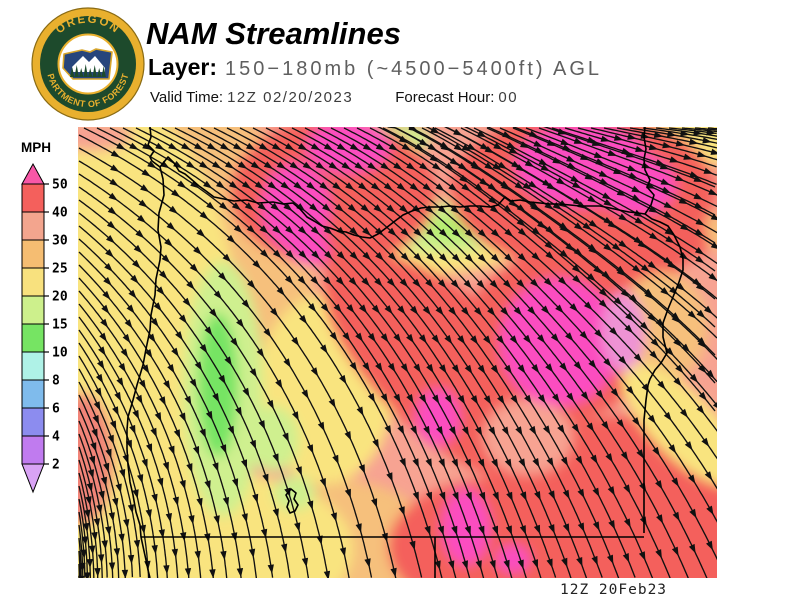 The image size is (800, 600). I want to click on layer-label: Layer:, so click(183, 67).